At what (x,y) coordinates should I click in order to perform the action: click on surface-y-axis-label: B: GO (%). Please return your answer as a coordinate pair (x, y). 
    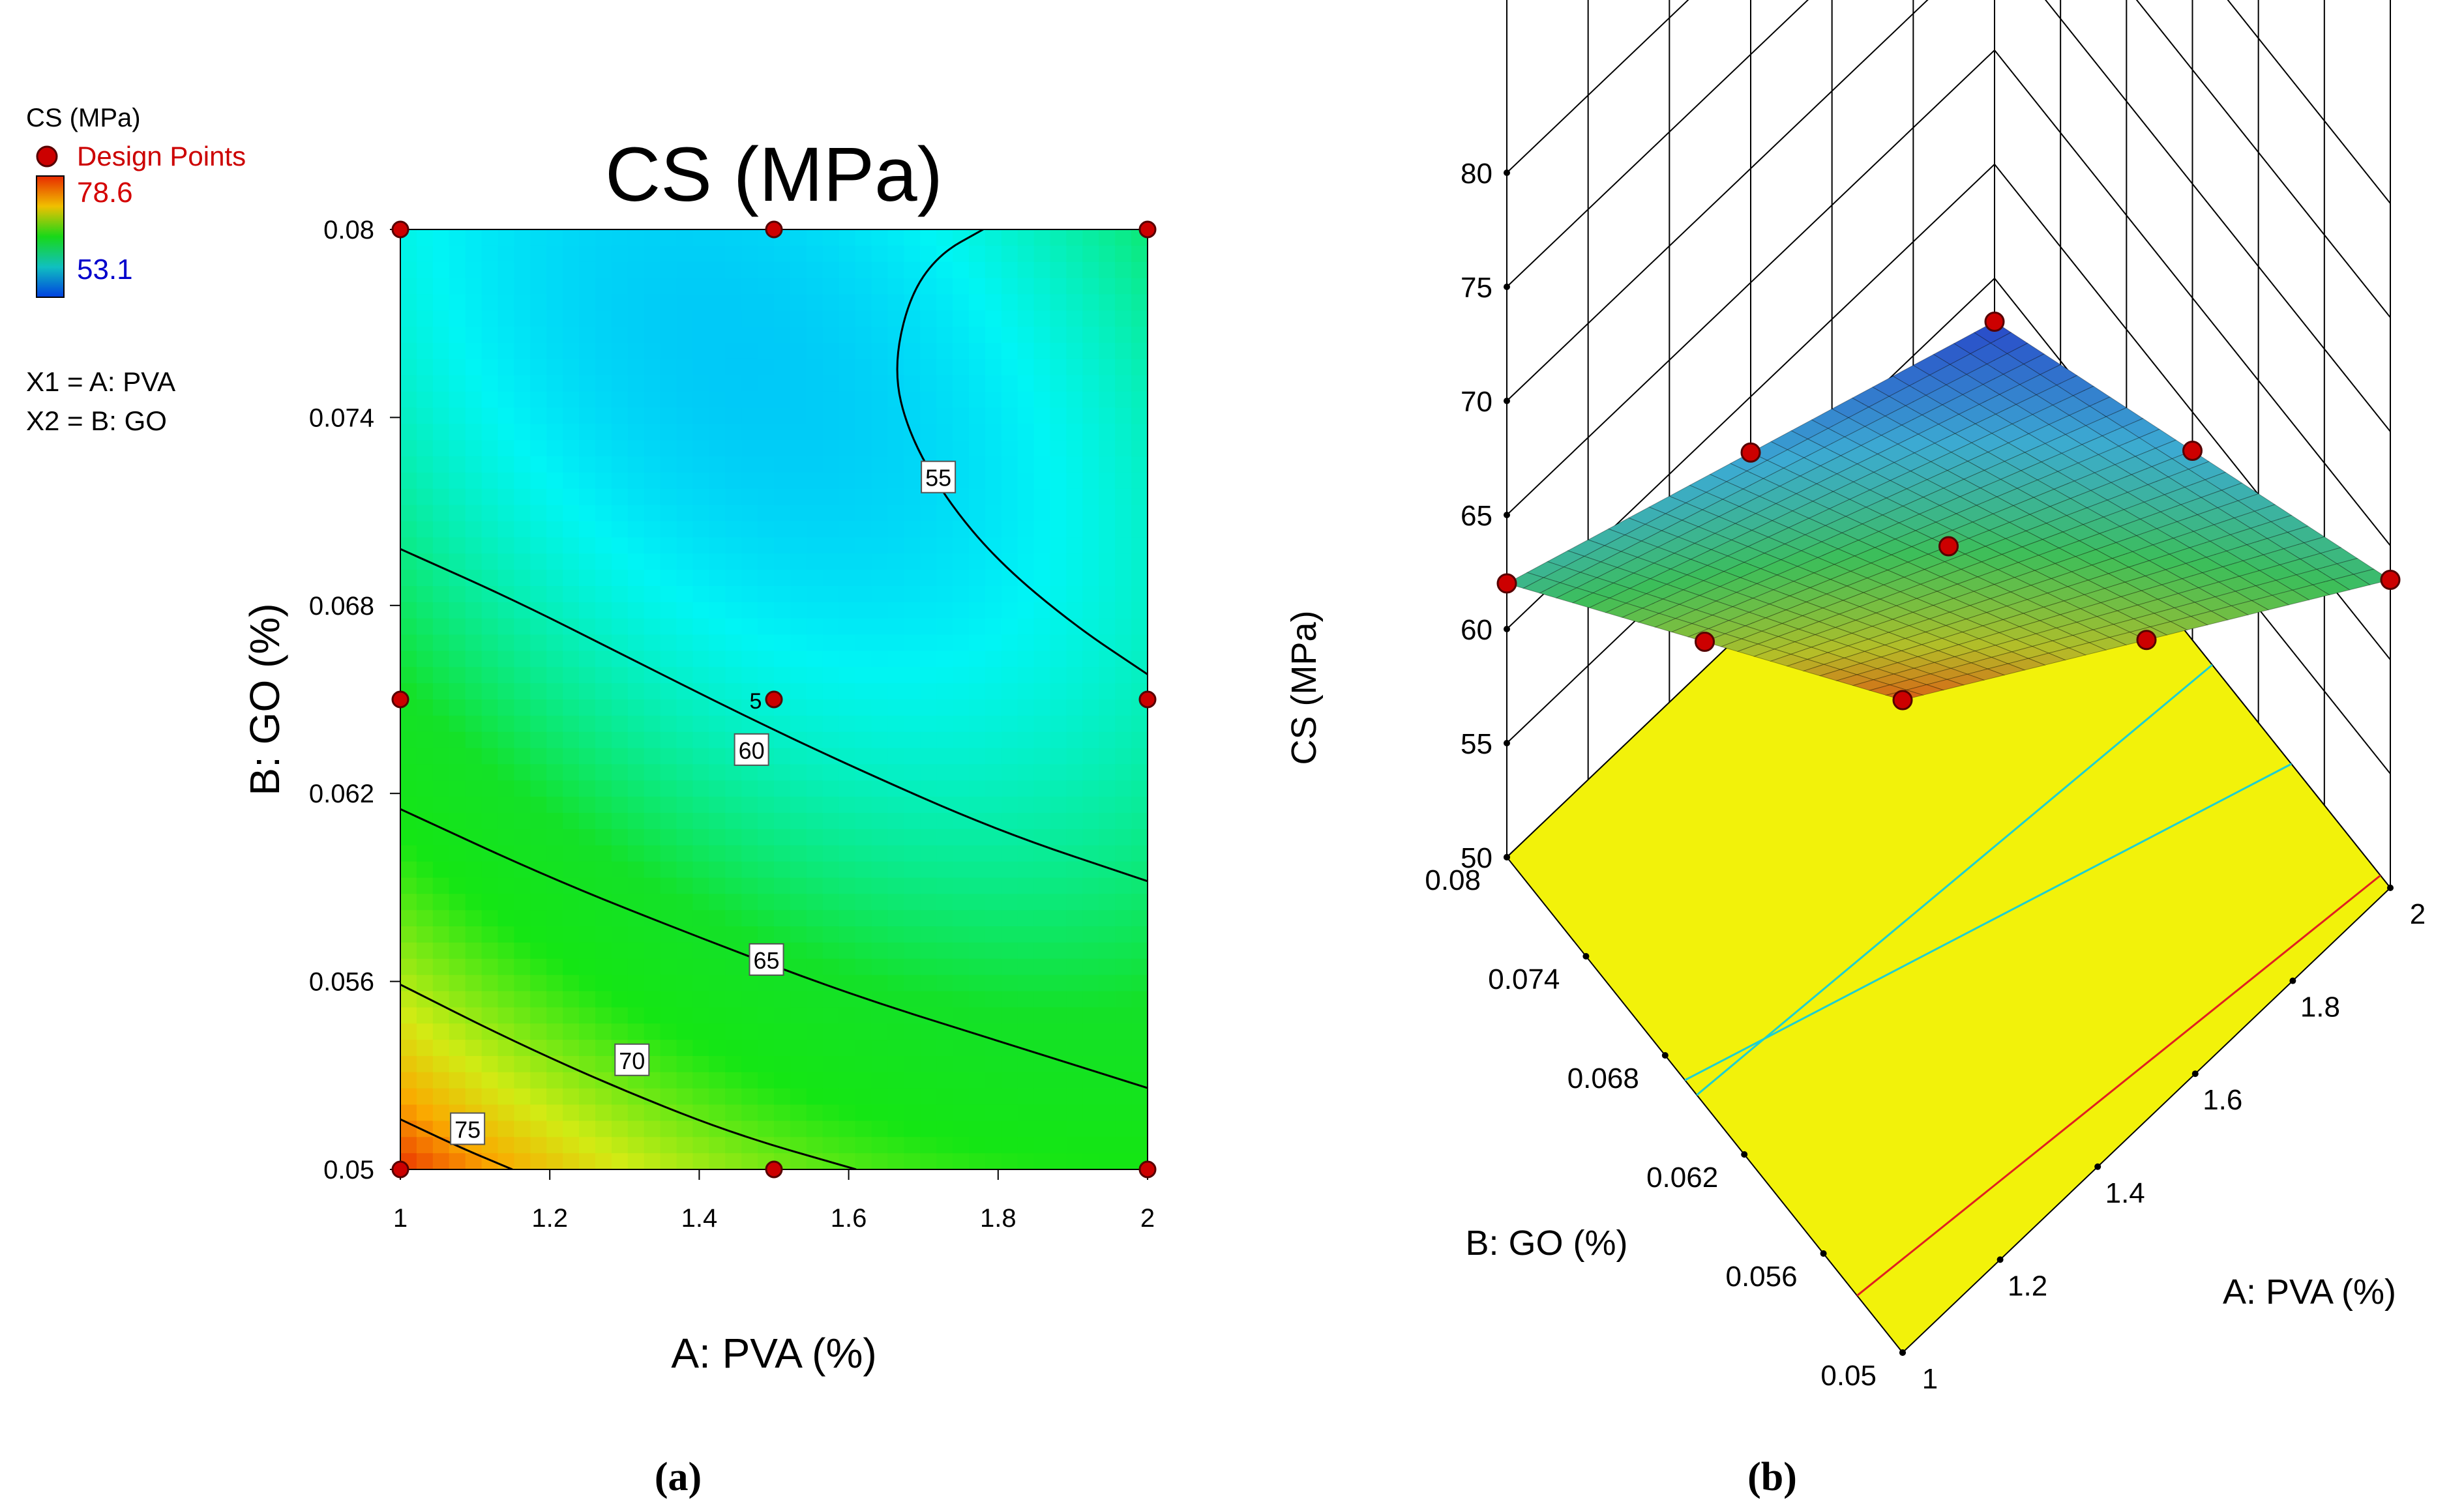
    Looking at the image, I should click on (1546, 1243).